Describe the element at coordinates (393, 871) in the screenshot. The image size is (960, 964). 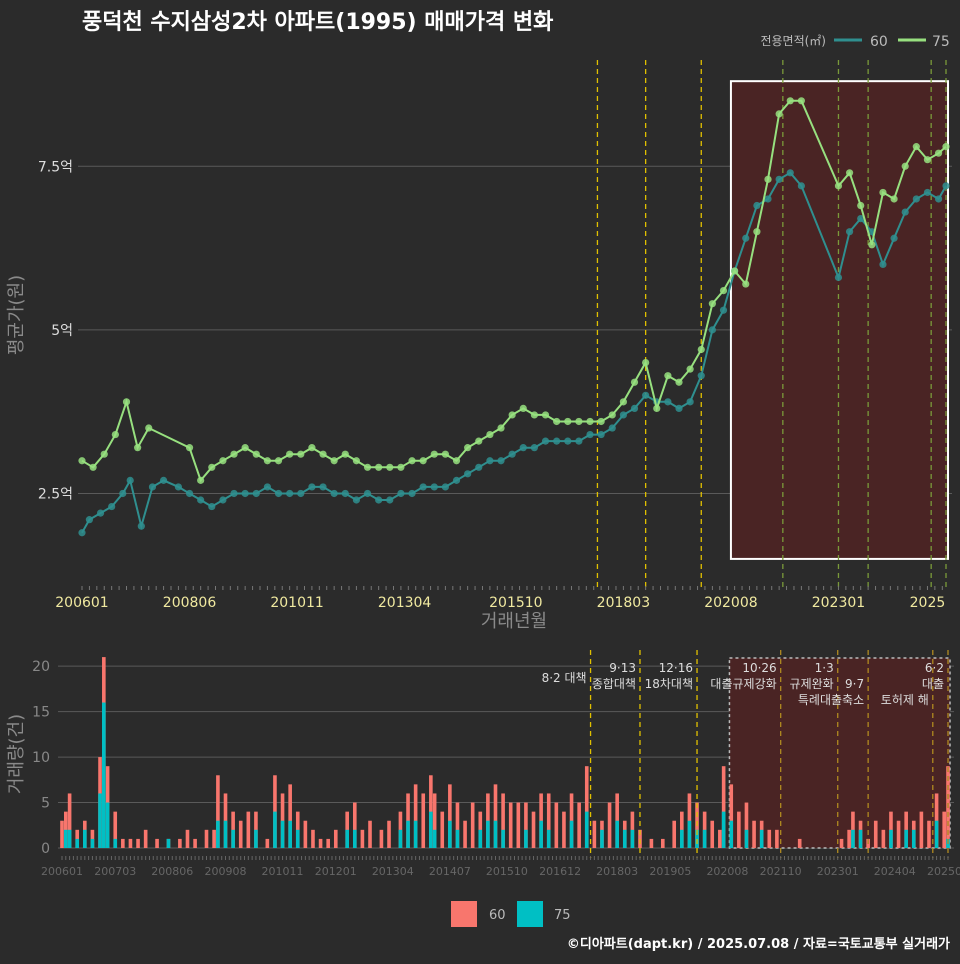
I see `volume-xtick-label: 201304` at that location.